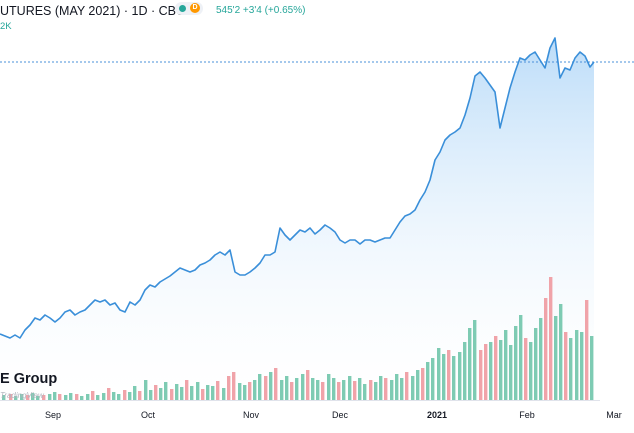  What do you see at coordinates (251, 415) in the screenshot?
I see `time-axis-label: Nov` at bounding box center [251, 415].